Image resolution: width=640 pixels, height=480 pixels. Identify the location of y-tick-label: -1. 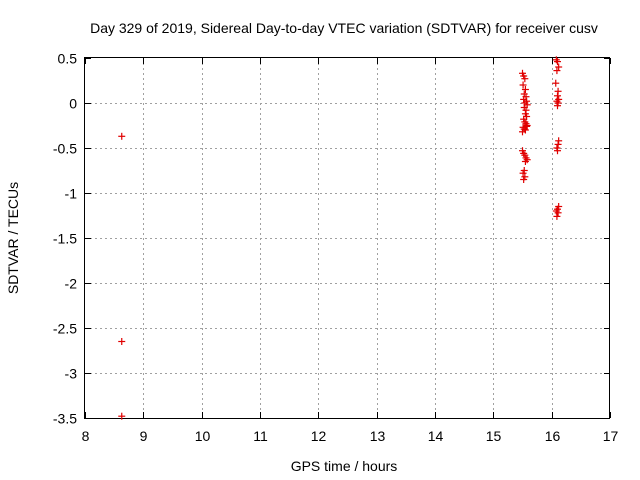
(71, 194).